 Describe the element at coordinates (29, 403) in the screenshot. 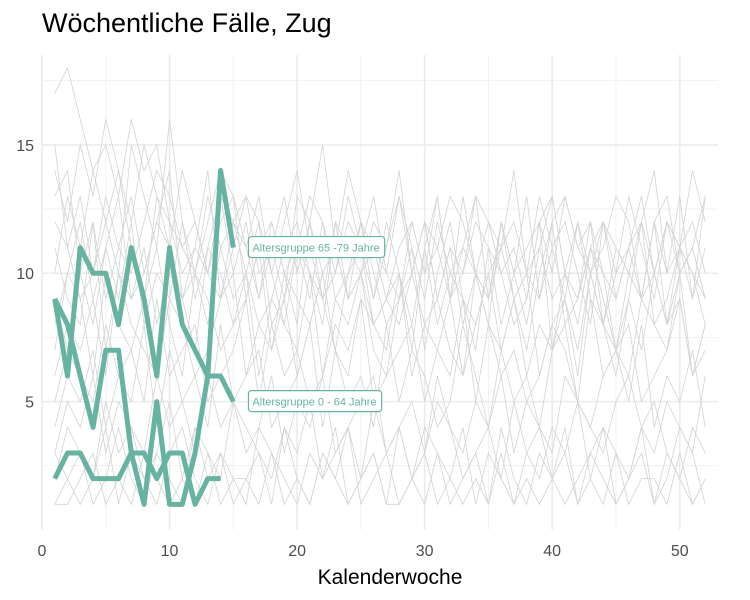

I see `y-tick-label: 5` at that location.